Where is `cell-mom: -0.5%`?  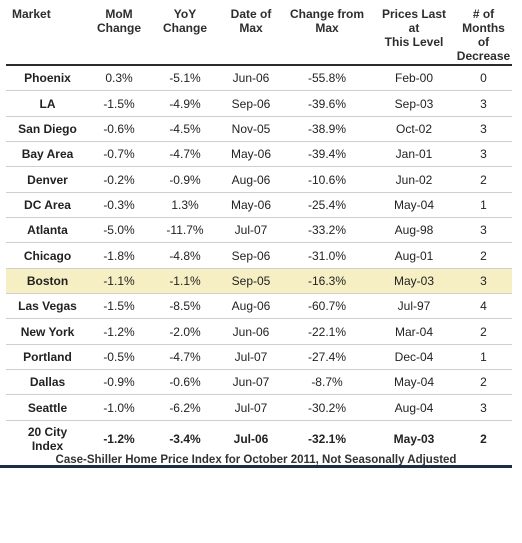
cell-mom: -0.5% is located at coordinates (119, 356).